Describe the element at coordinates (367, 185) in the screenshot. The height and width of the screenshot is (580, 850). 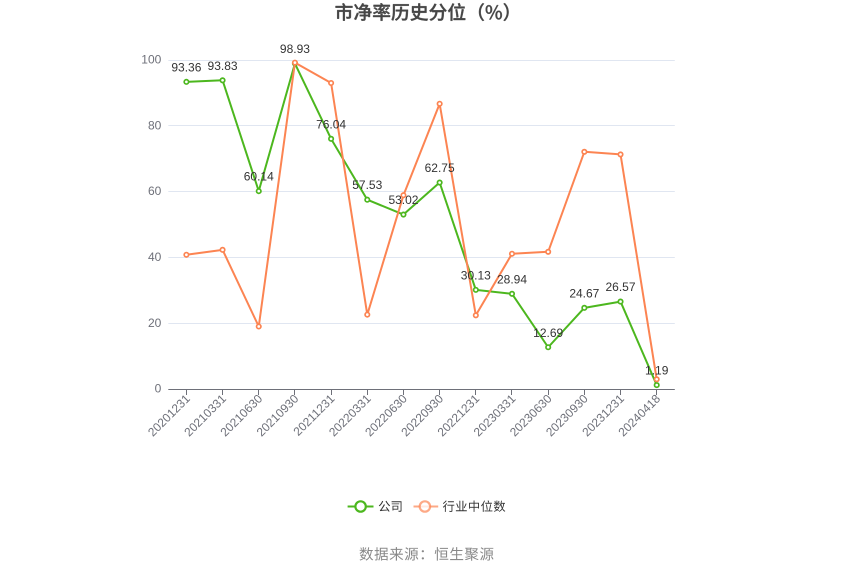
I see `svg-text: 57.53` at that location.